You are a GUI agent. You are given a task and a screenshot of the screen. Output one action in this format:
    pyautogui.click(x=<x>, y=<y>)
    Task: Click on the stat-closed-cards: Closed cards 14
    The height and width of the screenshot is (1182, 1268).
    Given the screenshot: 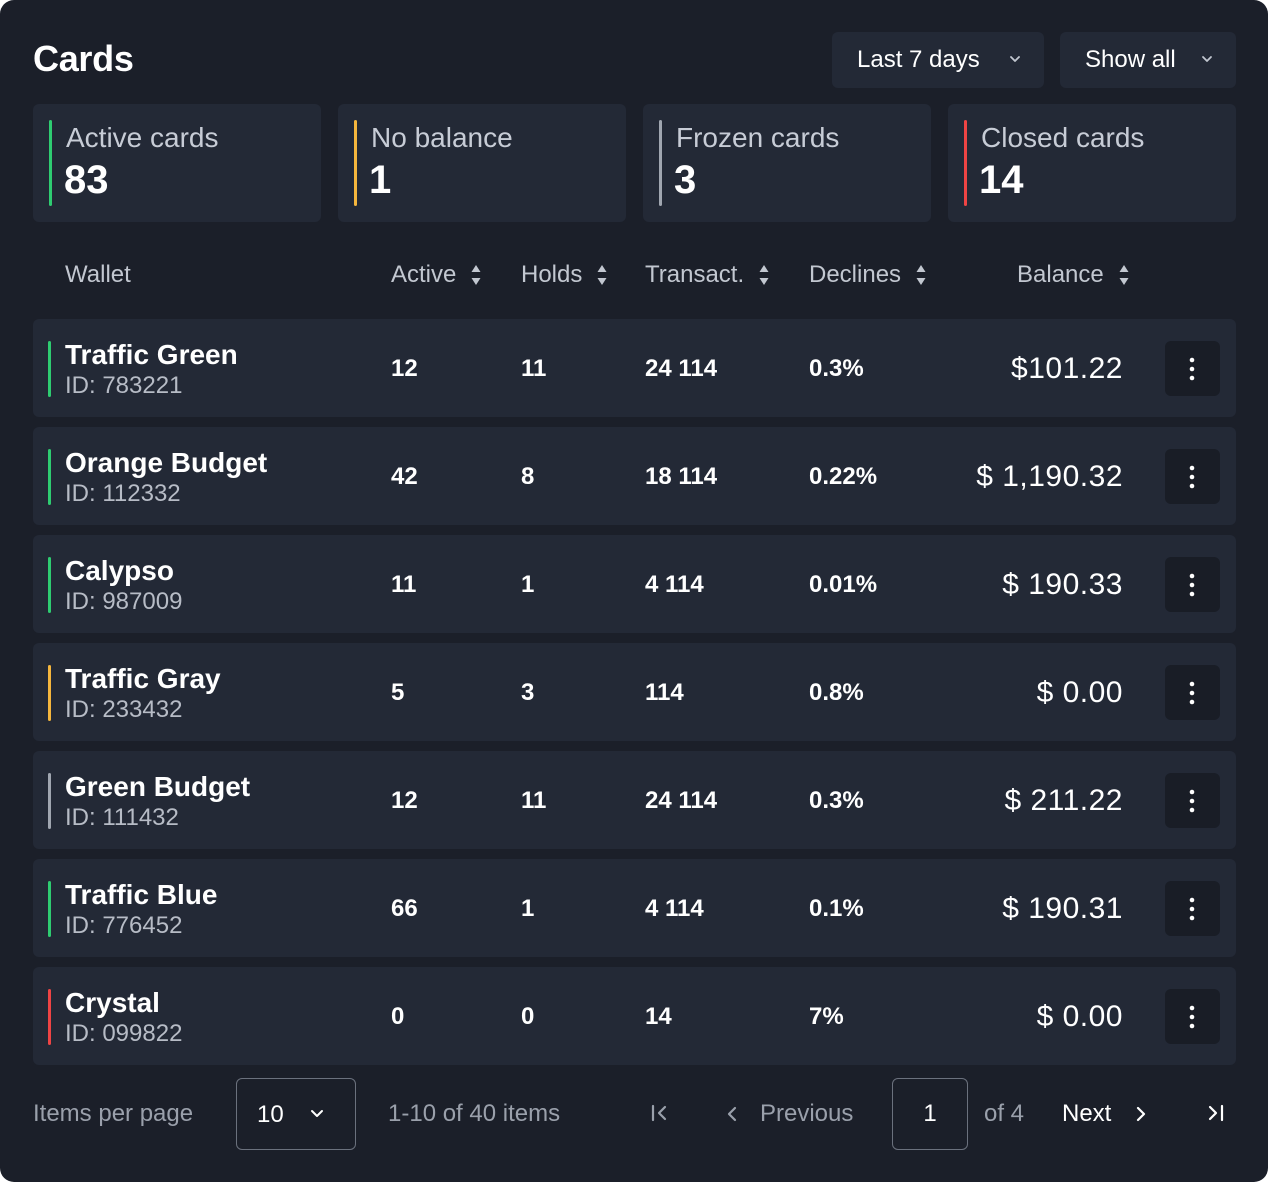 What is the action you would take?
    pyautogui.click(x=1092, y=163)
    